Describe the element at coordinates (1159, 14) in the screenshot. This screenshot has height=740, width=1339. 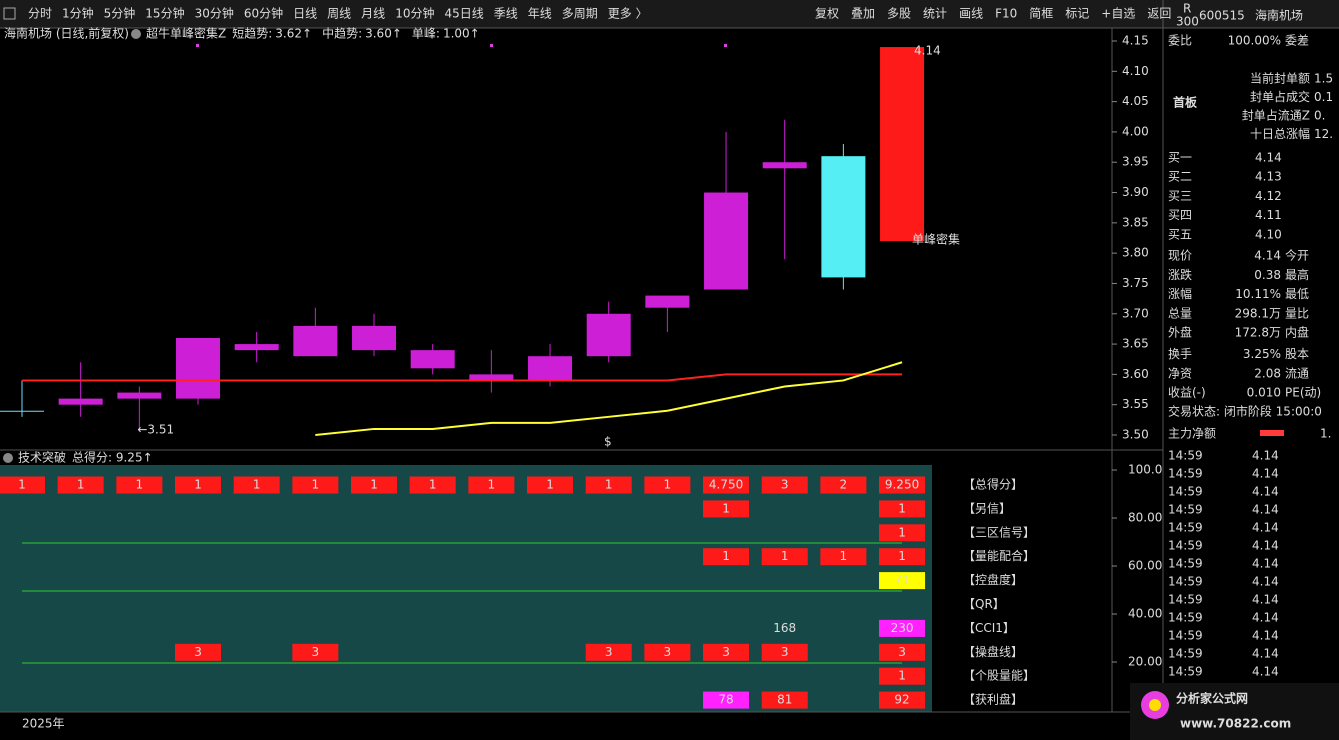
I see `tool-button: 返回` at that location.